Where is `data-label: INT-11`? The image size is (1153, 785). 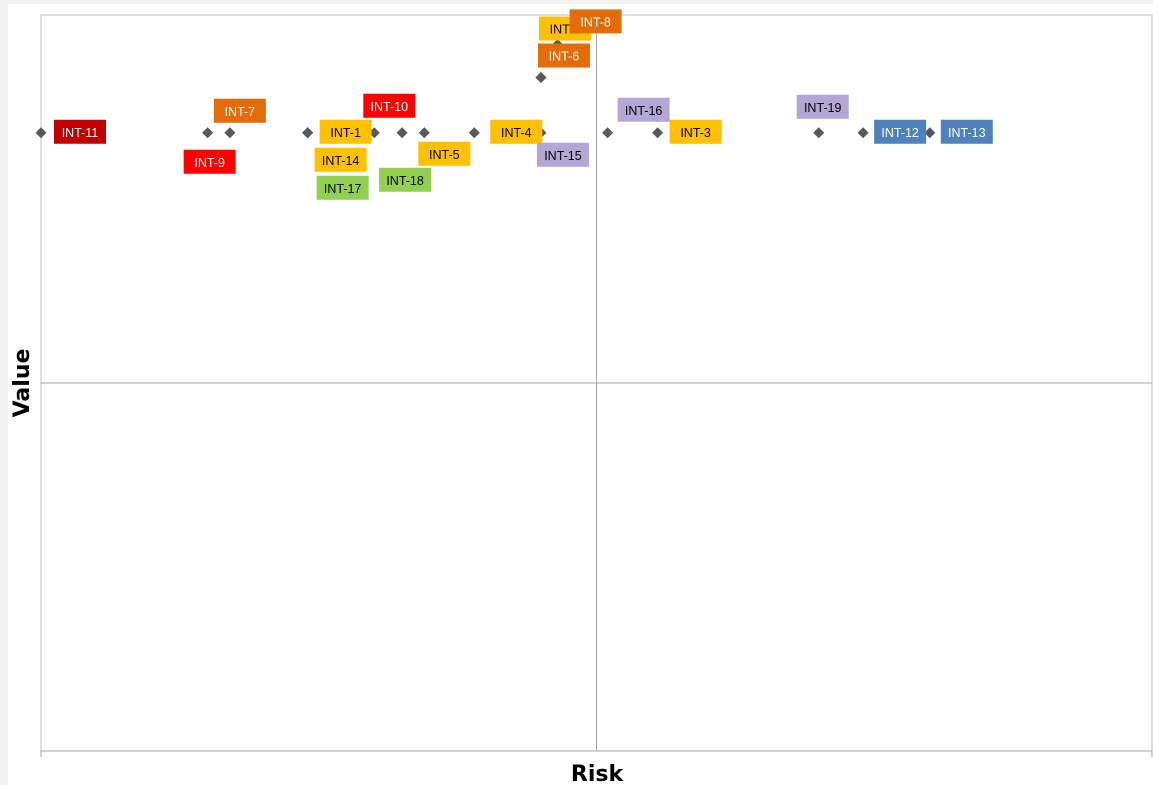
data-label: INT-11 is located at coordinates (80, 131).